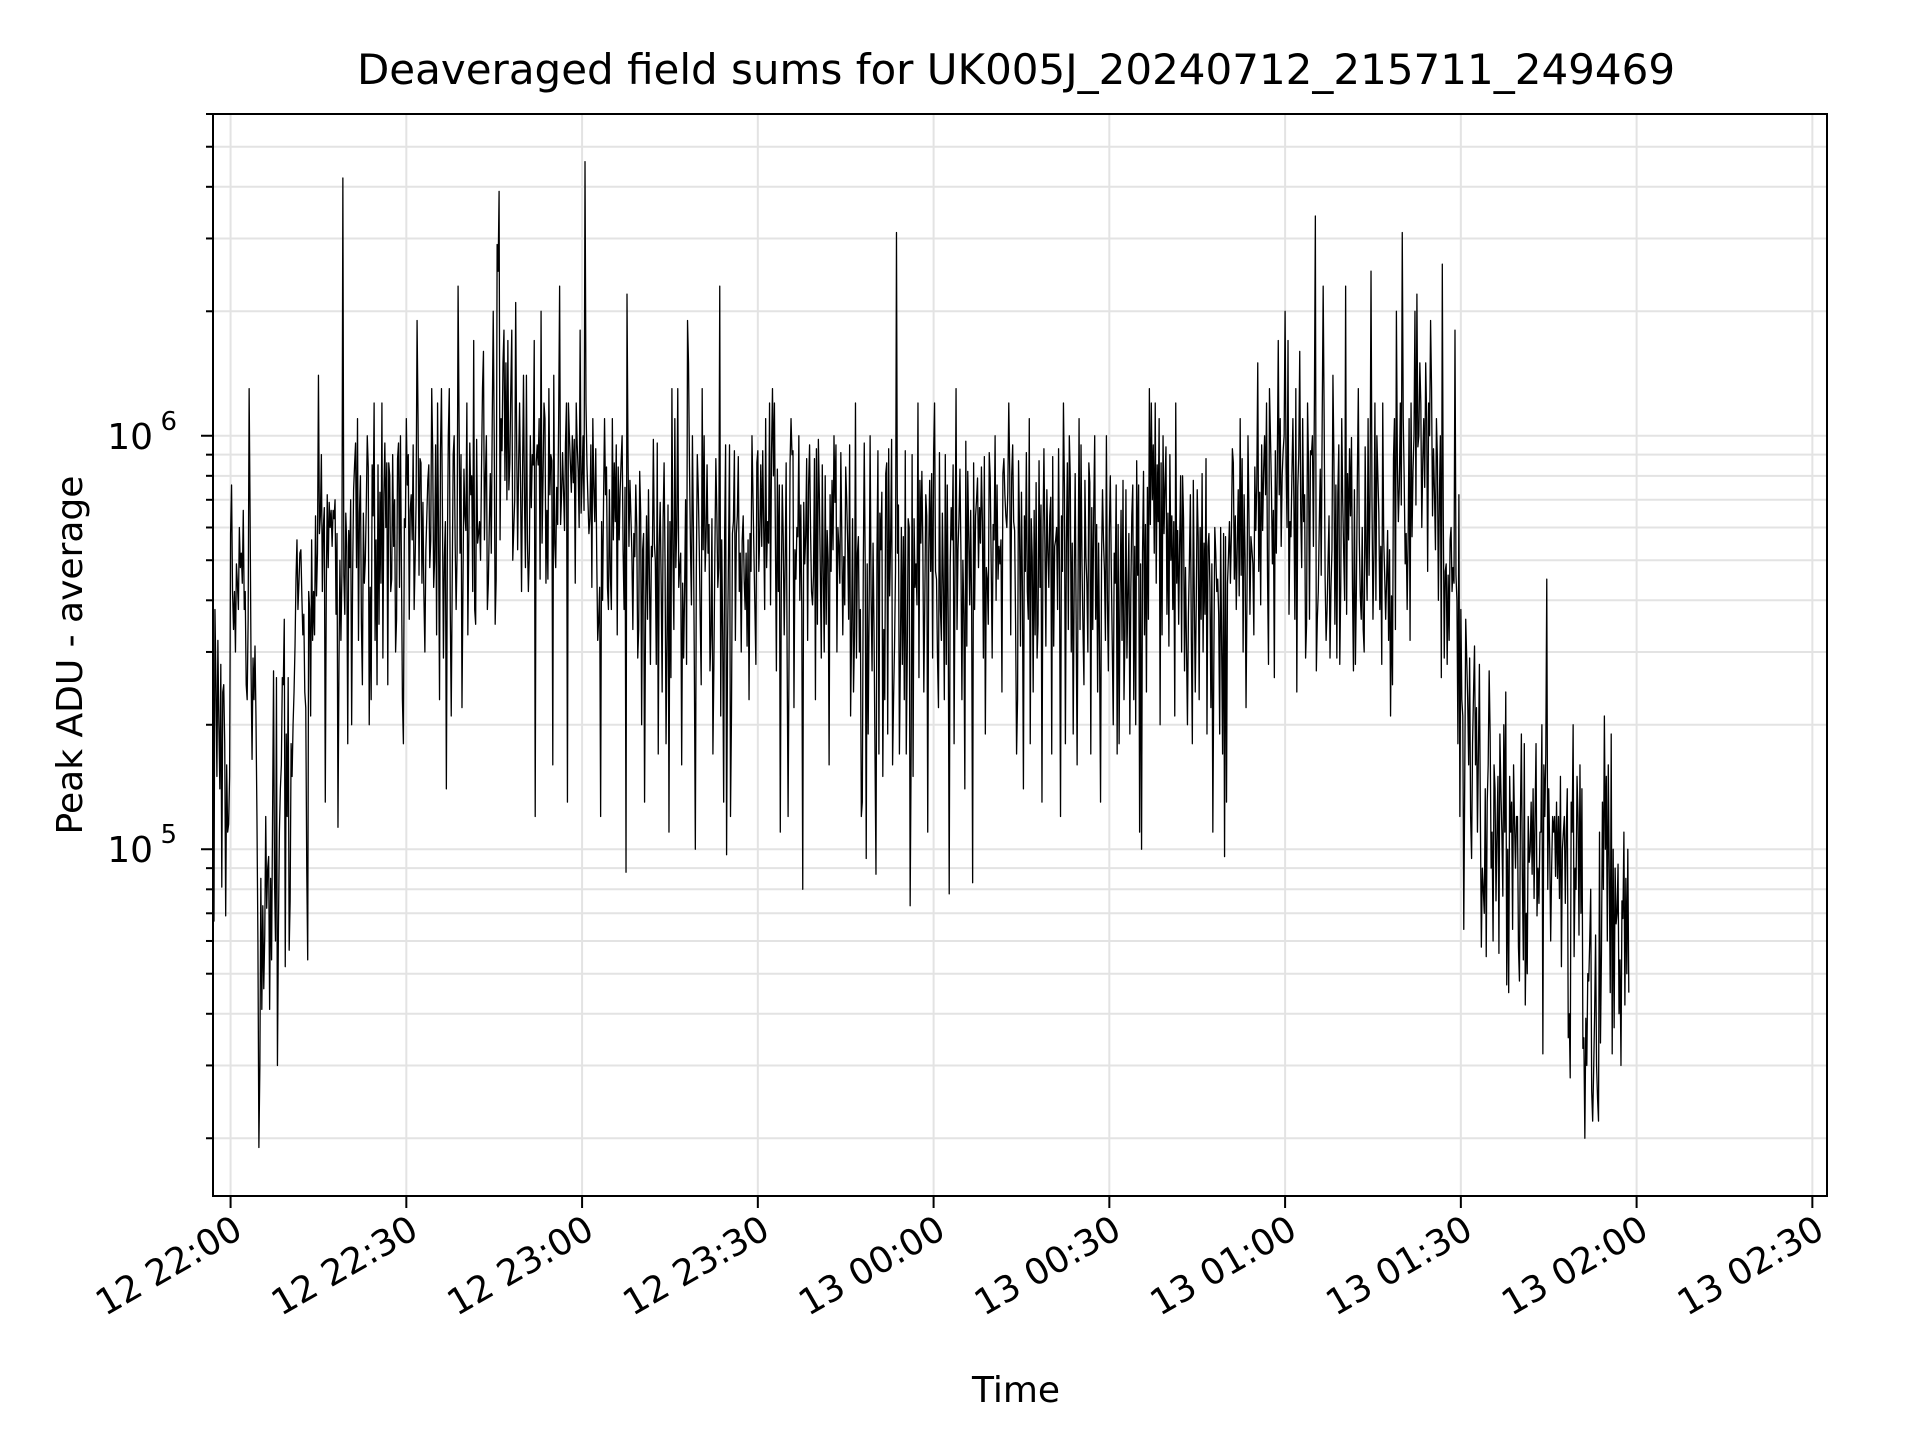  Describe the element at coordinates (70, 655) in the screenshot. I see `y-axis-label: Peak ADU - average` at that location.